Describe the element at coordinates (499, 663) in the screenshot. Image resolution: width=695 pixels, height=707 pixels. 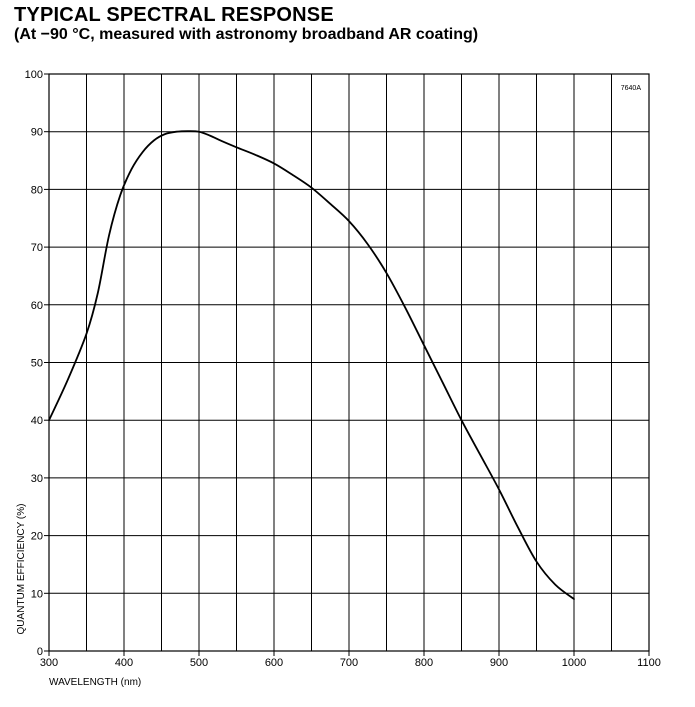
I see `x-tick-label: 900` at that location.